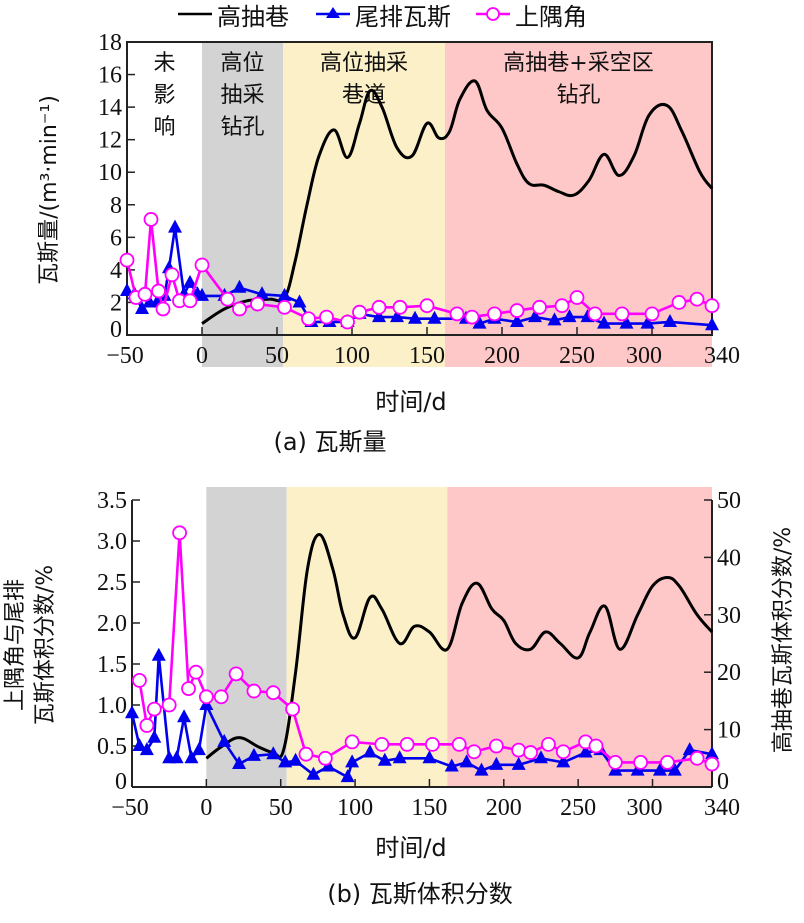  Describe the element at coordinates (281, 808) in the screenshot. I see `x-tick-label: 50` at that location.